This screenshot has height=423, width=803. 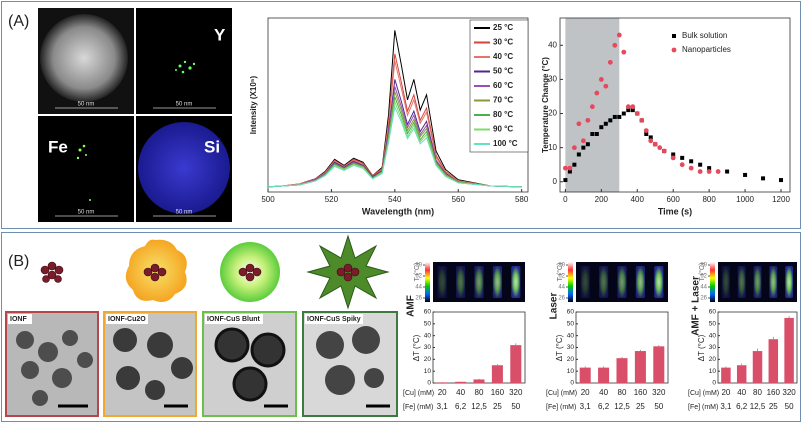 I want to click on tem-label: IONF-CuS Spiky, so click(x=334, y=319).